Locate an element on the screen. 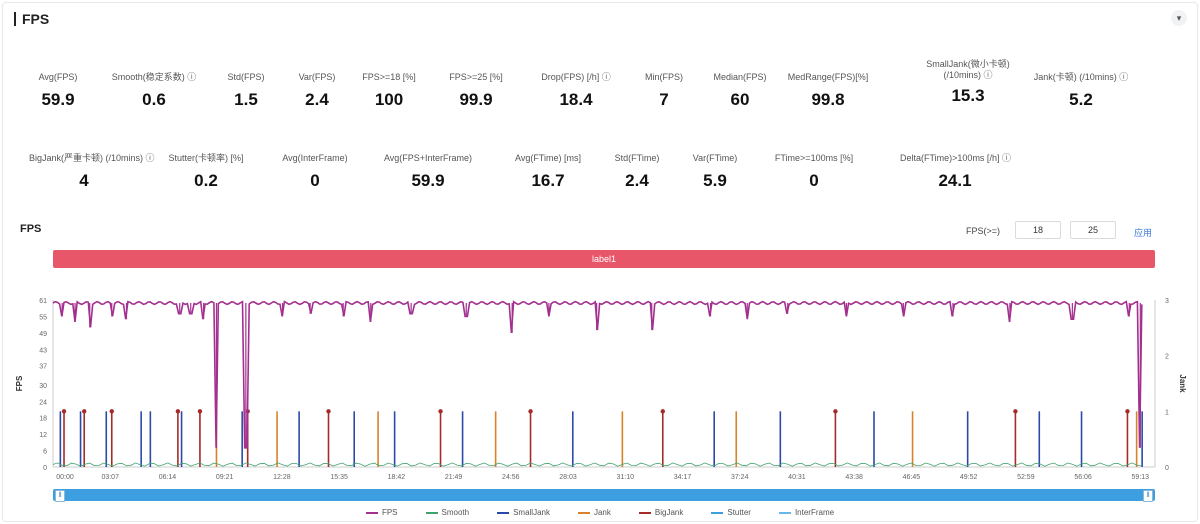 The width and height of the screenshot is (1200, 524). stat-r2-7: FTime>=100ms [%] 0 is located at coordinates (814, 172).